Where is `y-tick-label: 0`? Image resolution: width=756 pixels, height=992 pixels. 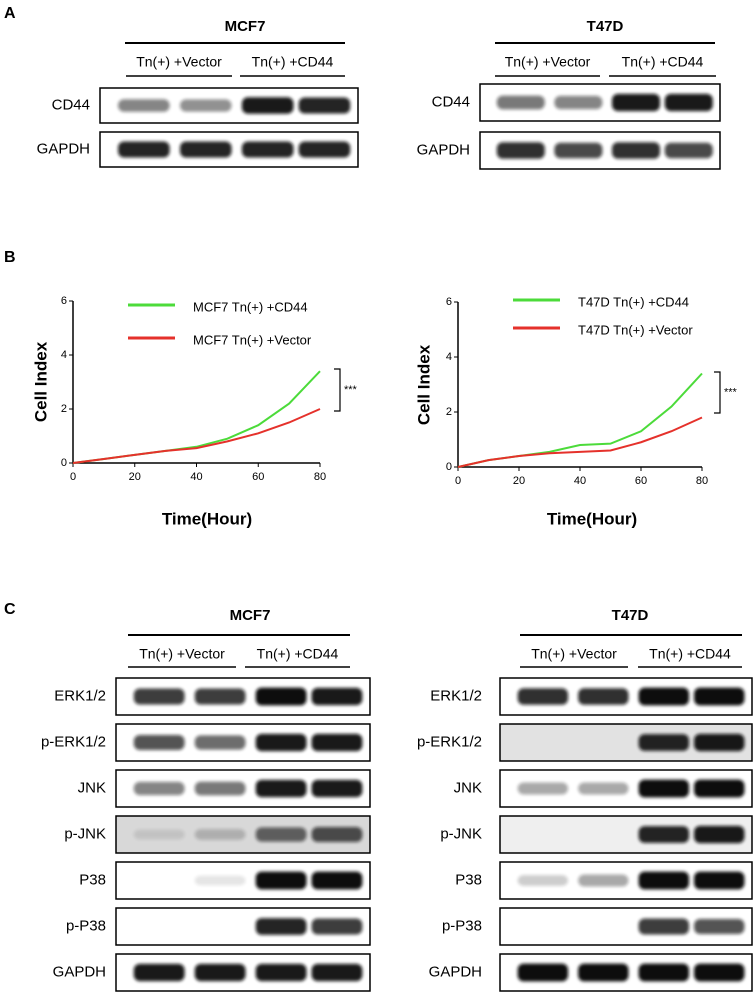 y-tick-label: 0 is located at coordinates (449, 467).